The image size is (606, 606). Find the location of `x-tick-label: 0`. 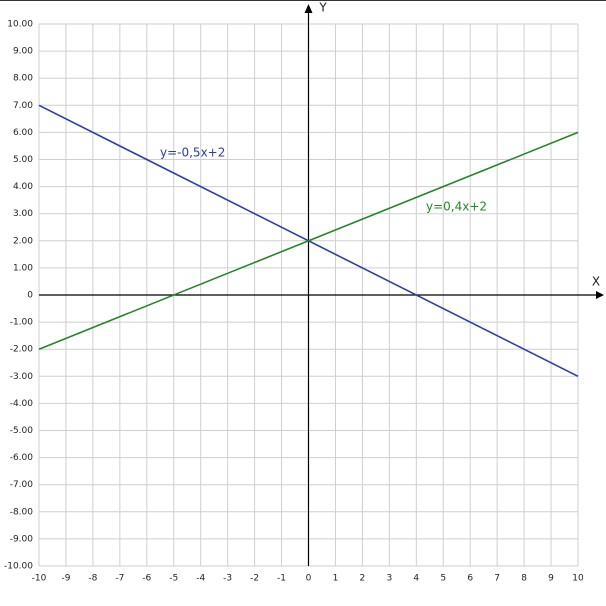

x-tick-label: 0 is located at coordinates (309, 579).